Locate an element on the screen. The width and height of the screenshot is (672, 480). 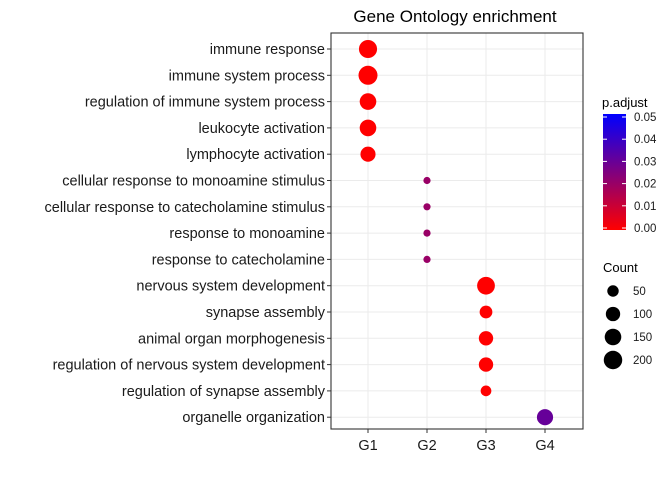
color-legend-tick-label: 0.04 is located at coordinates (645, 140).